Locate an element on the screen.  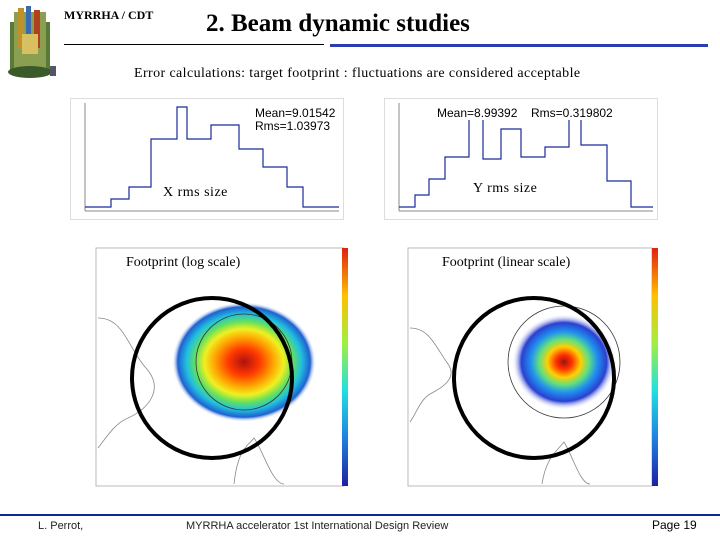
header-accent-bar is located at coordinates (519, 45).